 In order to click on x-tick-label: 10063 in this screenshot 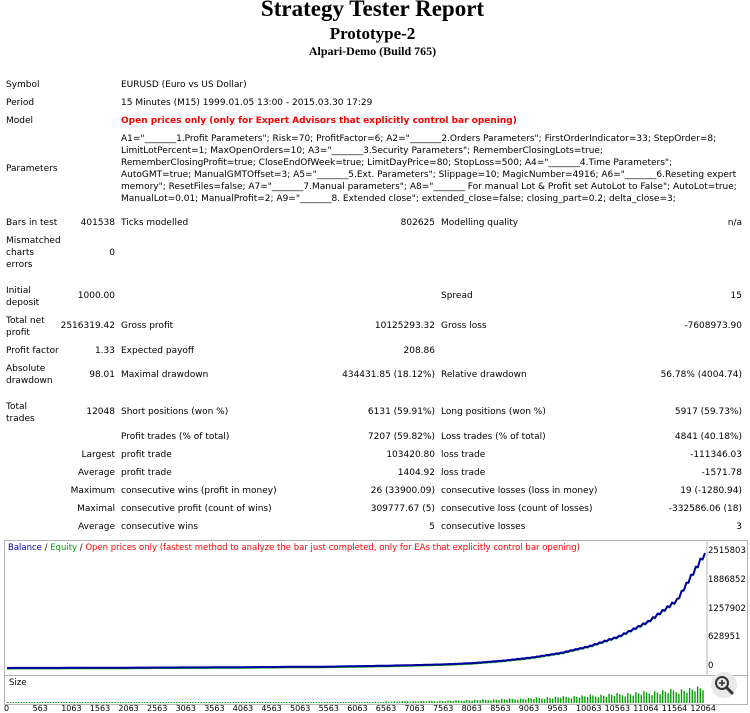, I will do `click(589, 708)`.